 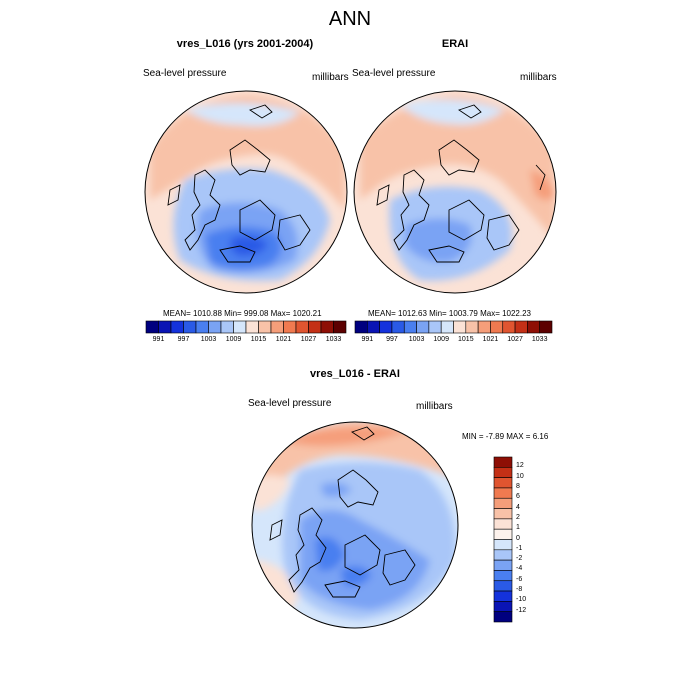 I want to click on panel1-variable-label: Sea-level pressure, so click(x=185, y=73).